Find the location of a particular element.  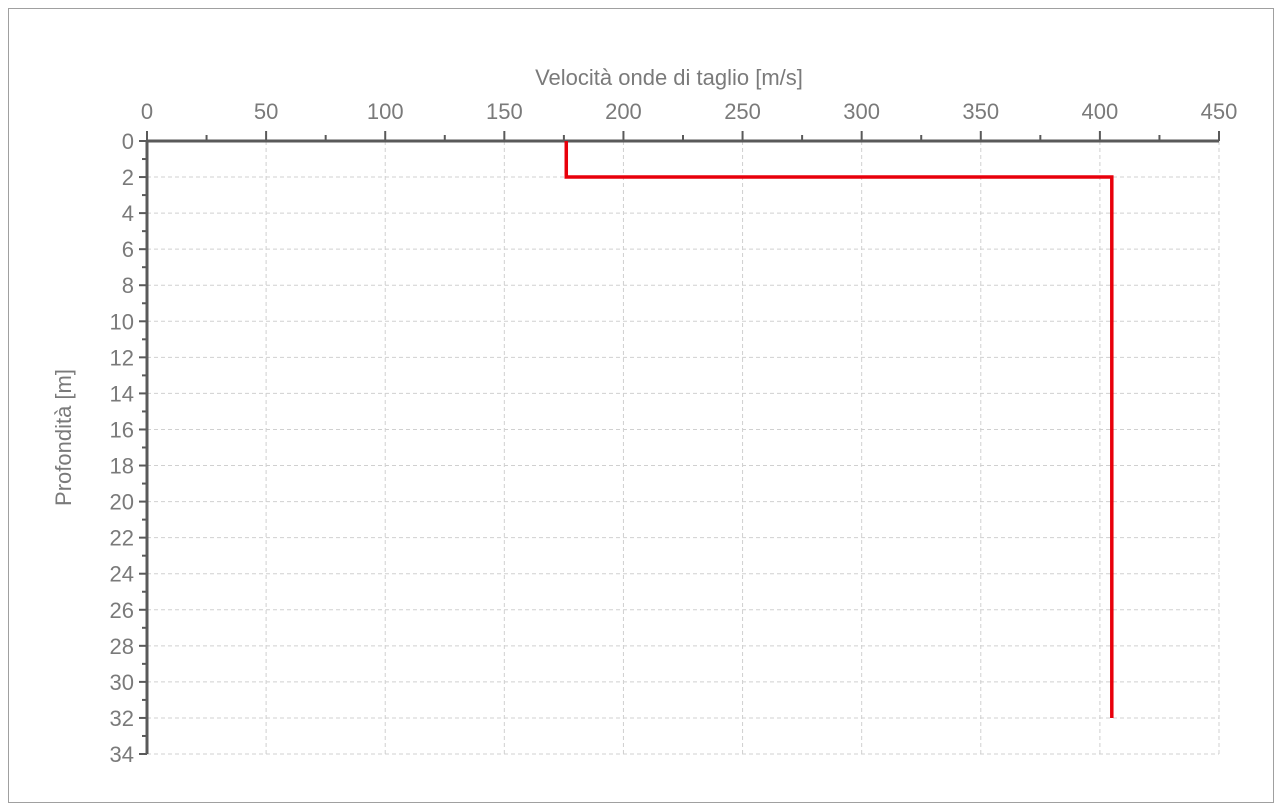

x-tick-label: 250 is located at coordinates (742, 111).